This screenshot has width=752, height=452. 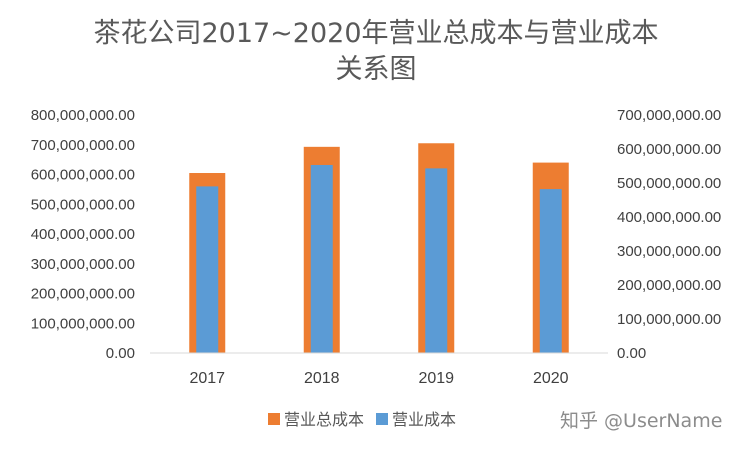 I want to click on x-tick-label: 2017, so click(x=207, y=378).